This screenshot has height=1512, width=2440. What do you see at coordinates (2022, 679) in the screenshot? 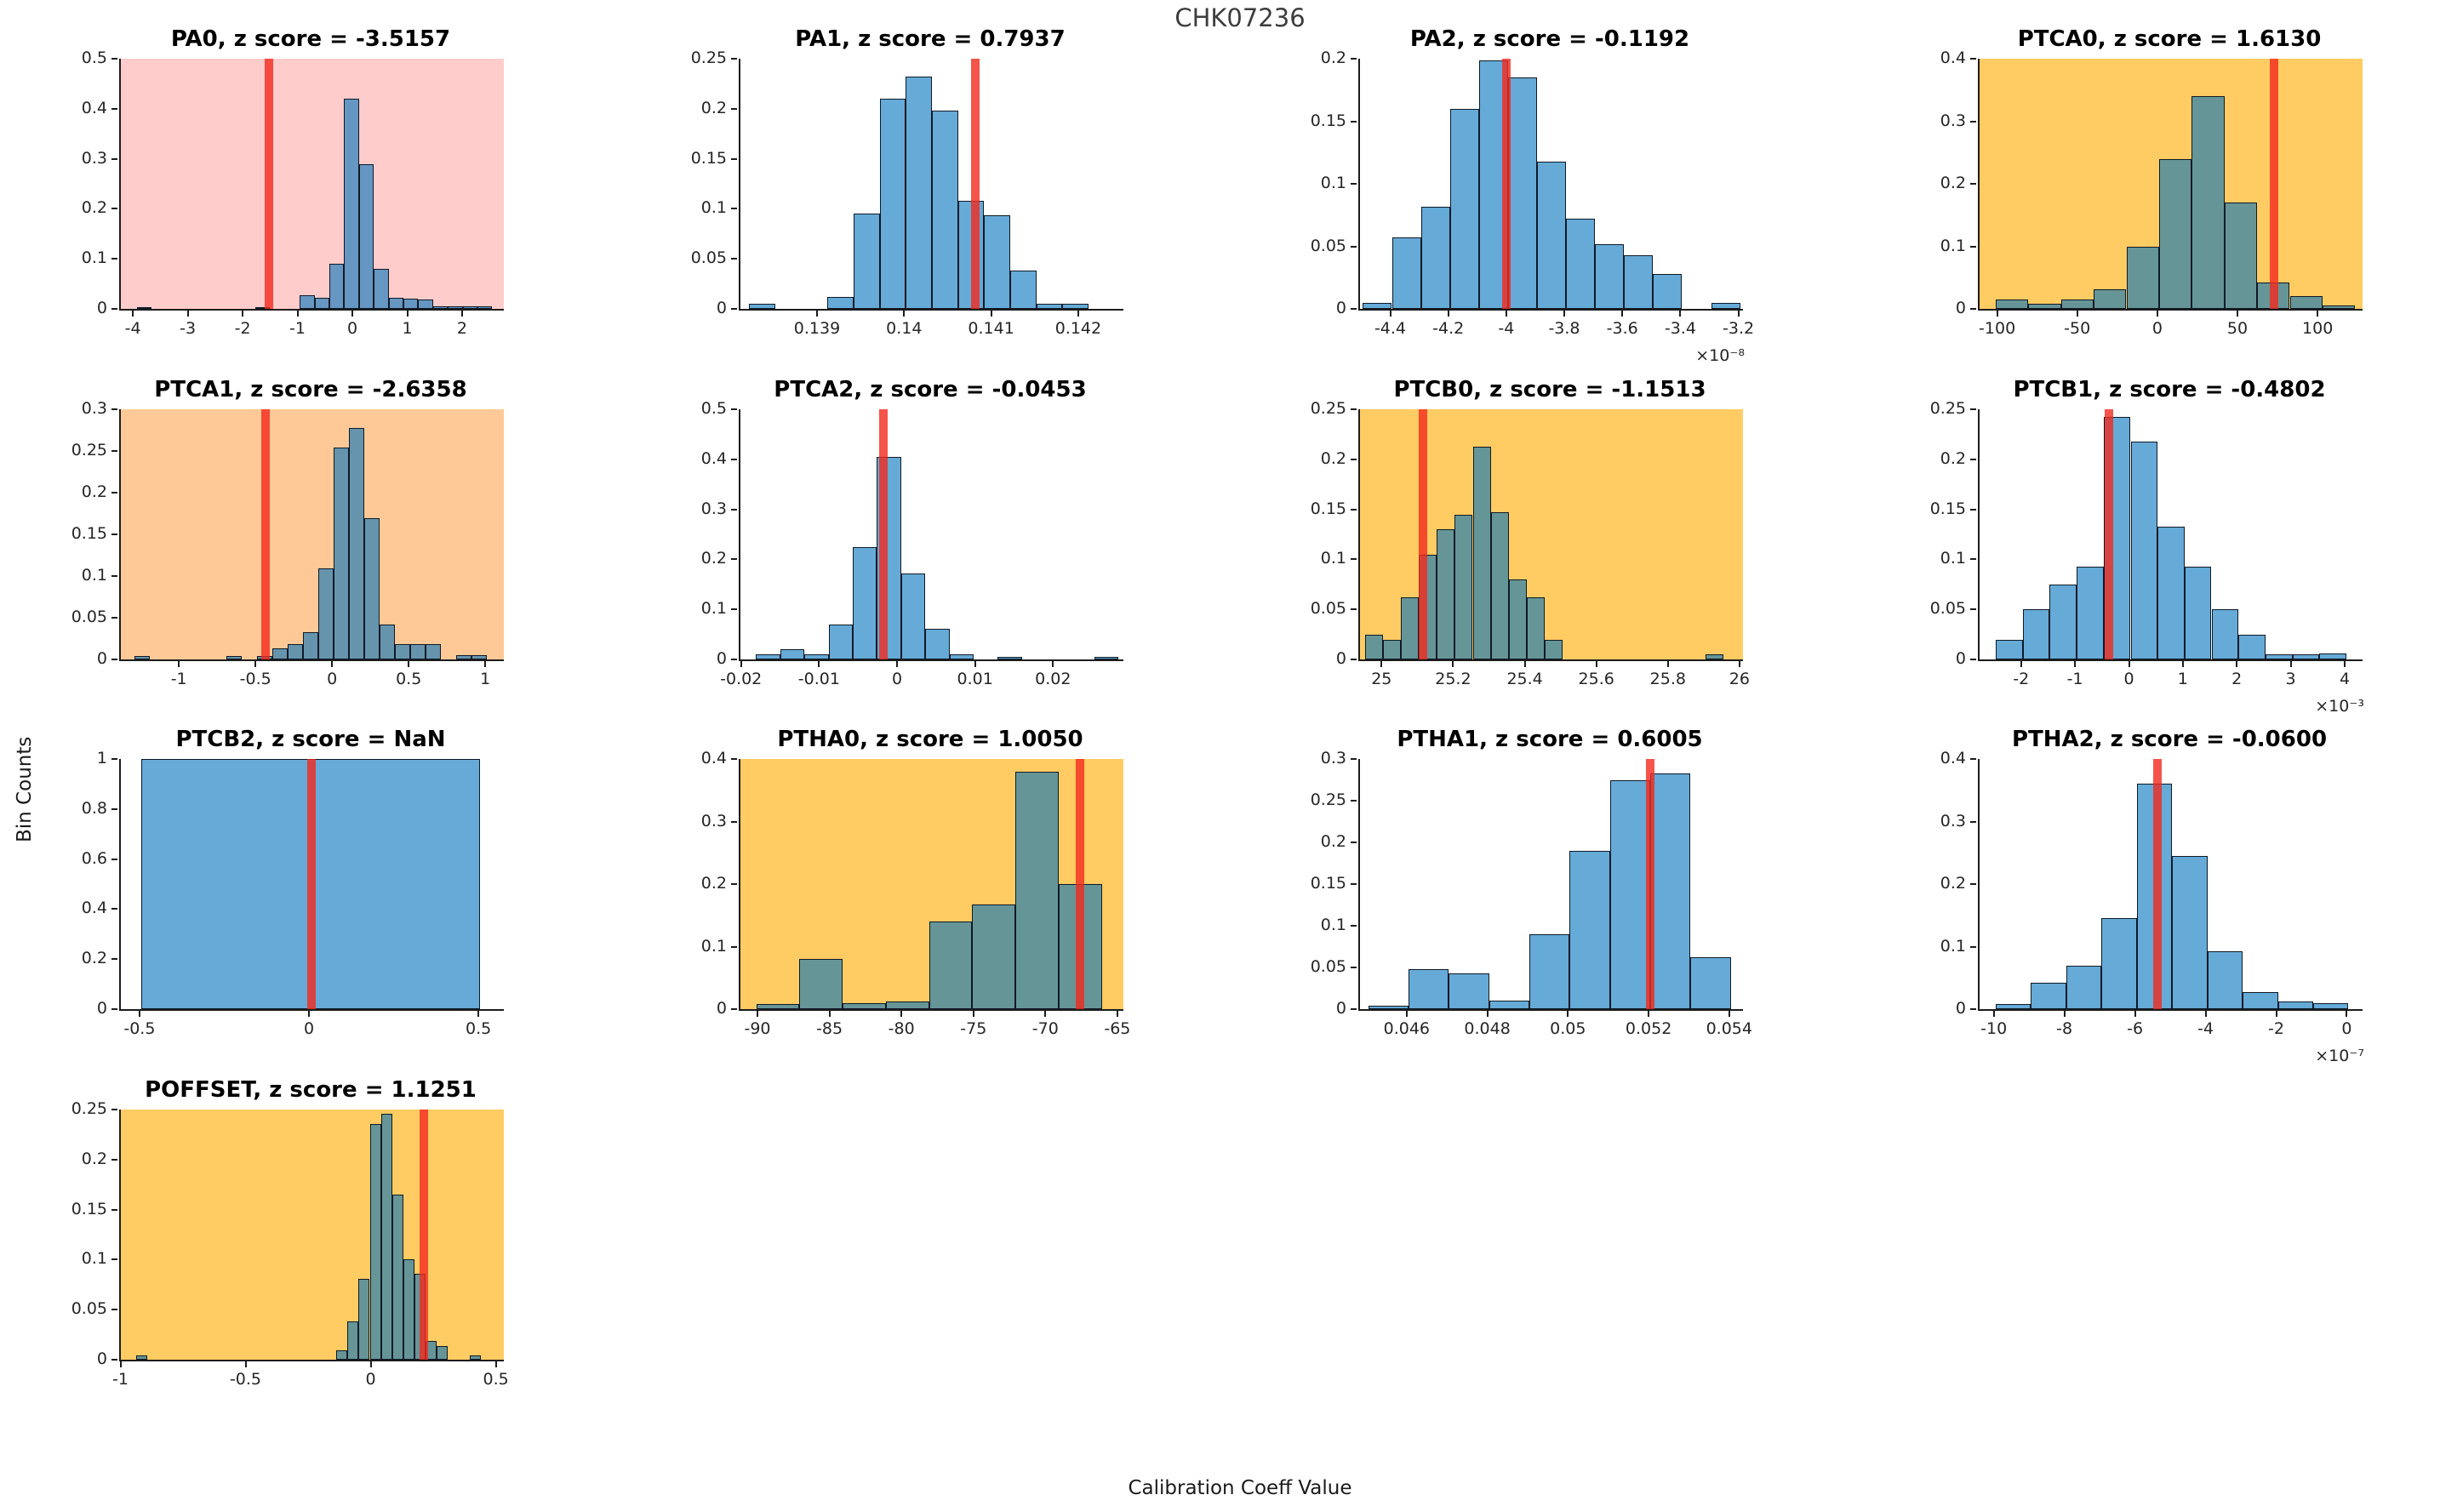
I see `x-tick-label: -2` at bounding box center [2022, 679].